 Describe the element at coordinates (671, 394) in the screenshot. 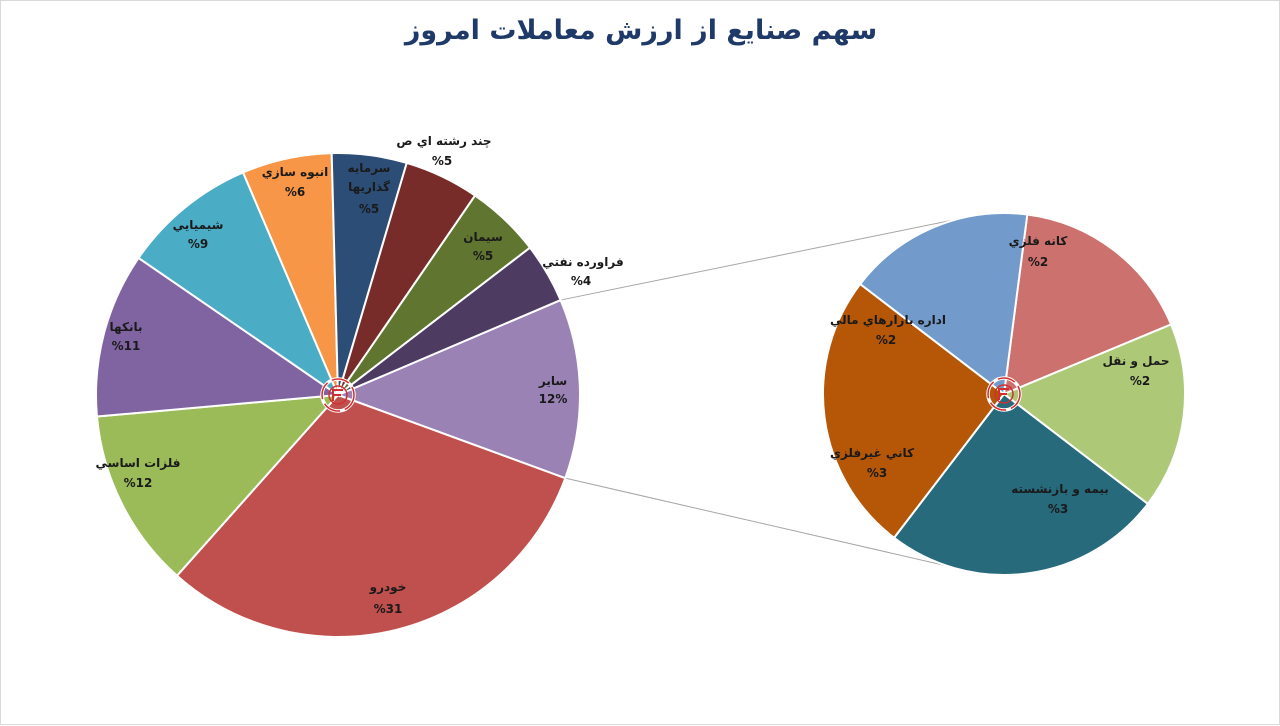

I see `logo-marks` at that location.